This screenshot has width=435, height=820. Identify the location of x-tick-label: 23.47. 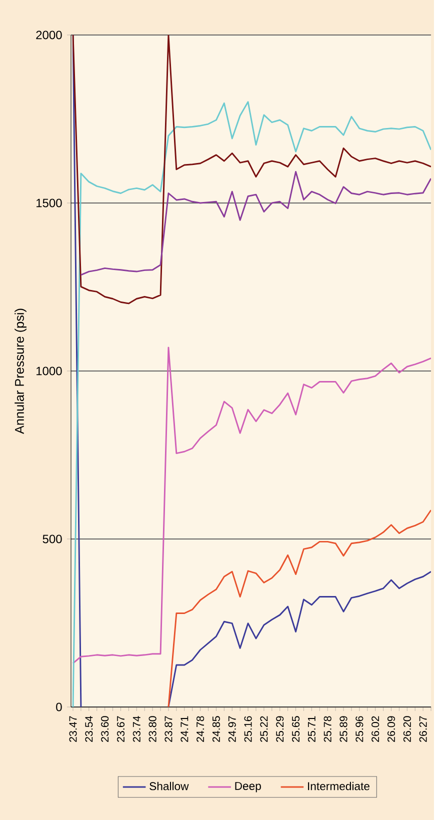
(73, 729).